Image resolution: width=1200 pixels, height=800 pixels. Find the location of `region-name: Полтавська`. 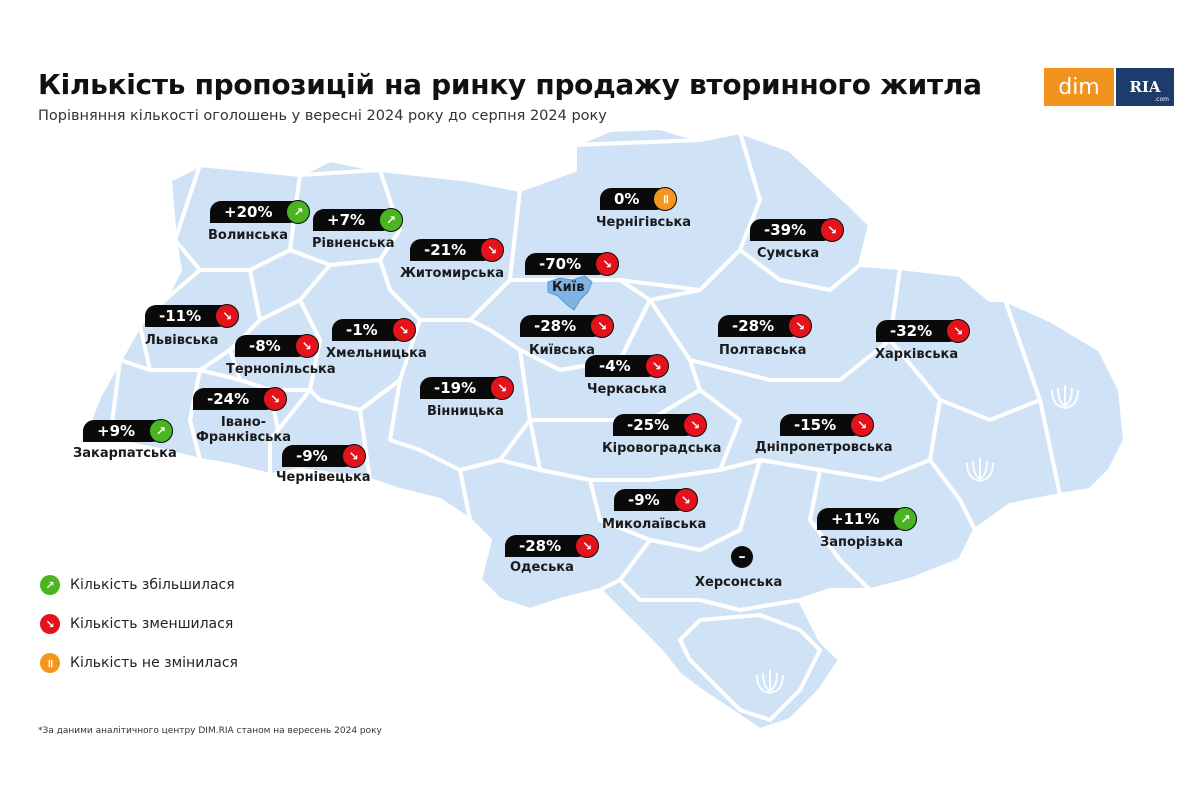

region-name: Полтавська is located at coordinates (763, 350).